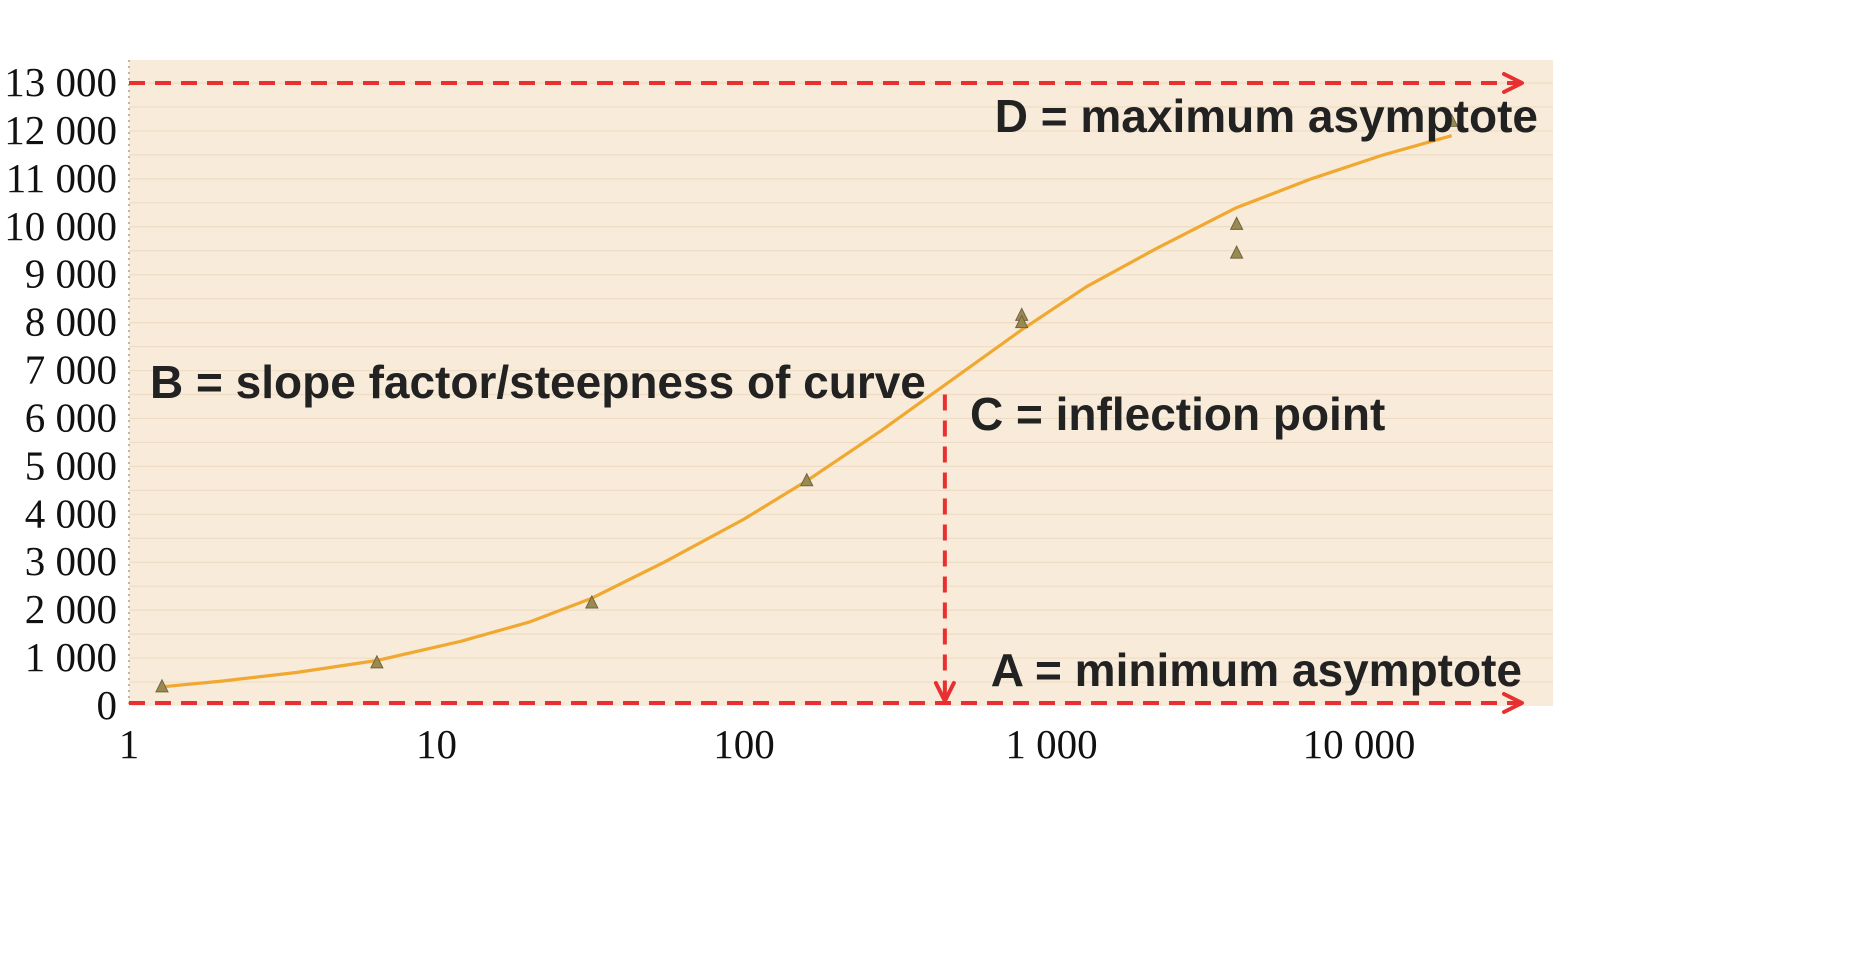 The width and height of the screenshot is (1853, 956). Describe the element at coordinates (1513, 83) in the screenshot. I see `maximum-asymptote-arrowhead` at that location.